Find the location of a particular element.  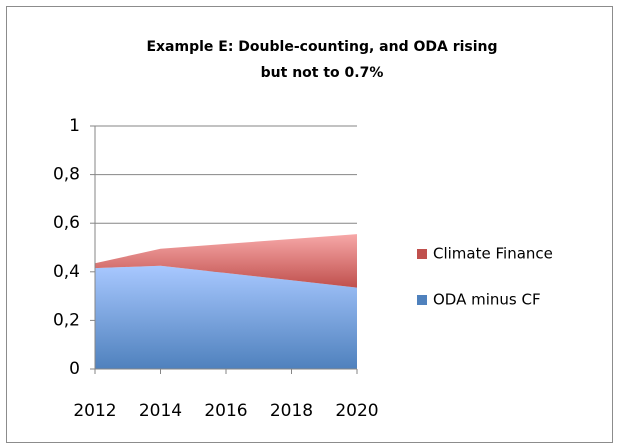

legend-label: ODA minus CF is located at coordinates (487, 300).